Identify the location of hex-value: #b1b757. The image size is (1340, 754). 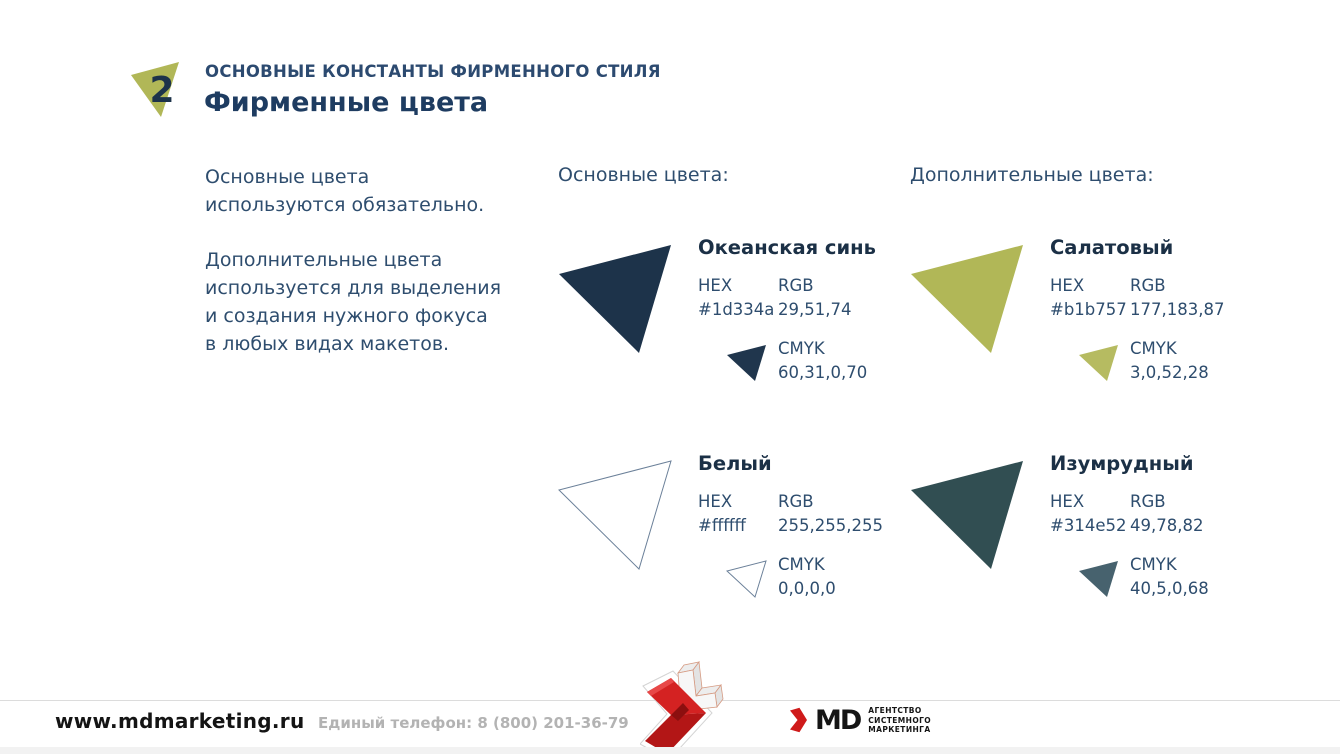
(1088, 309).